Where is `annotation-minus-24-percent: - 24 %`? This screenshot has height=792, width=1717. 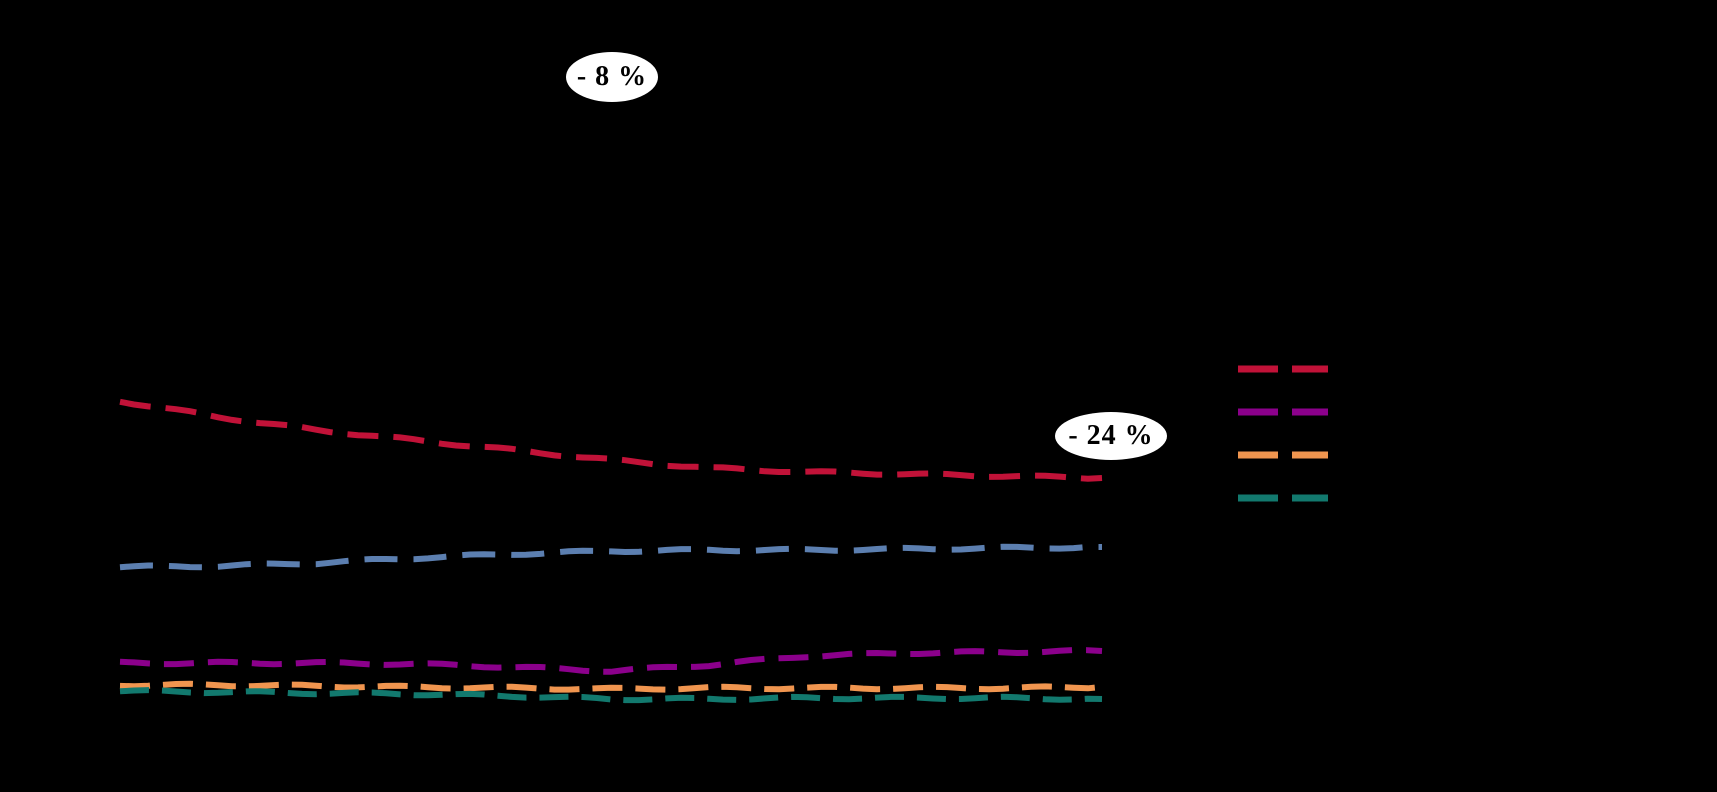 annotation-minus-24-percent: - 24 % is located at coordinates (1111, 436).